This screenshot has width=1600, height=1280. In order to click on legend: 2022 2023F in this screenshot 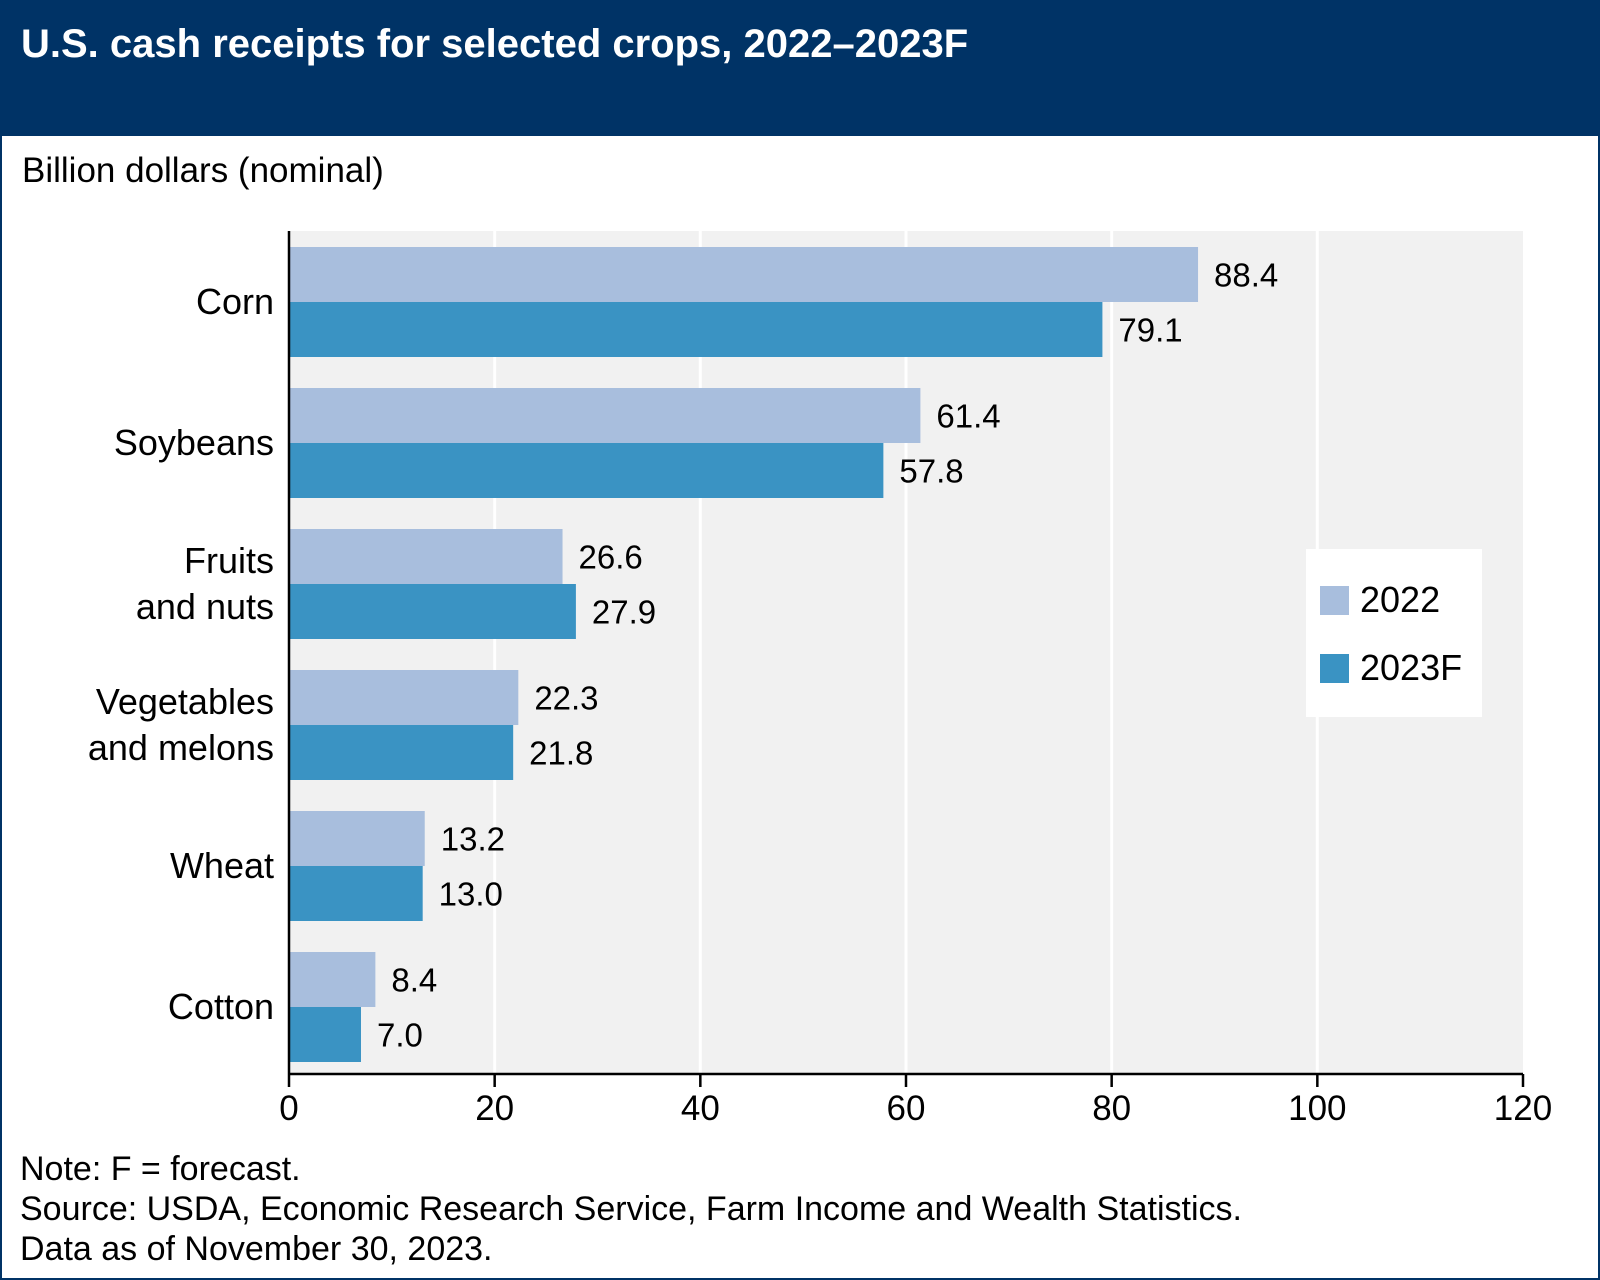, I will do `click(1394, 633)`.